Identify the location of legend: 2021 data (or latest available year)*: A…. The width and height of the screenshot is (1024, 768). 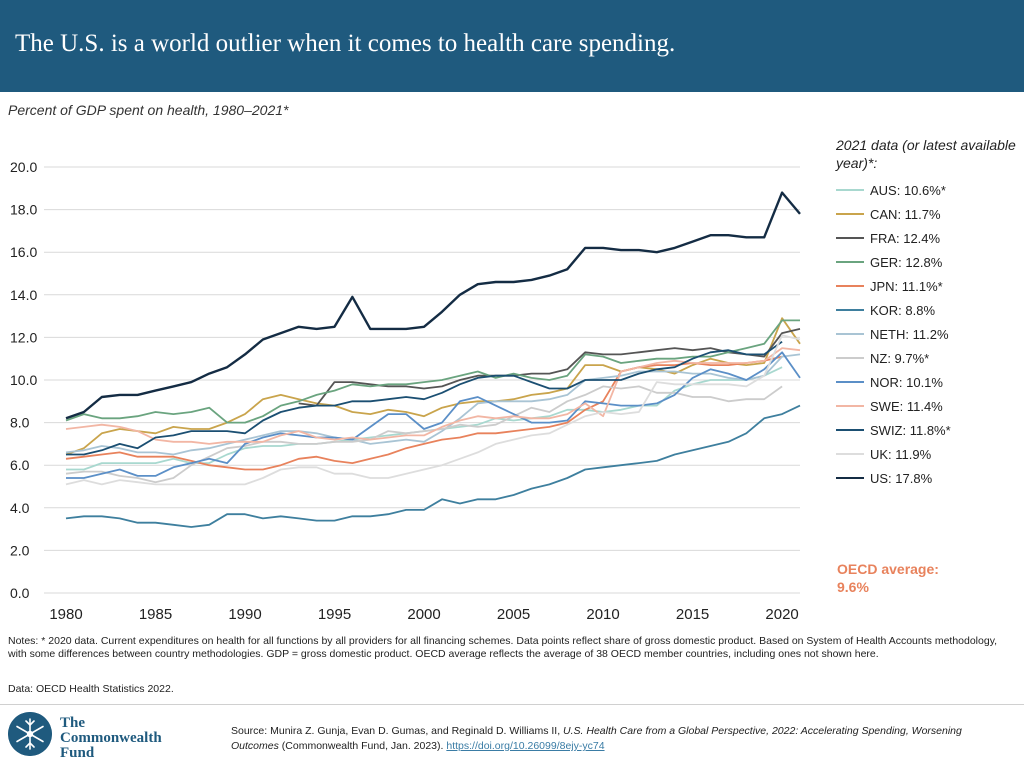
(926, 313).